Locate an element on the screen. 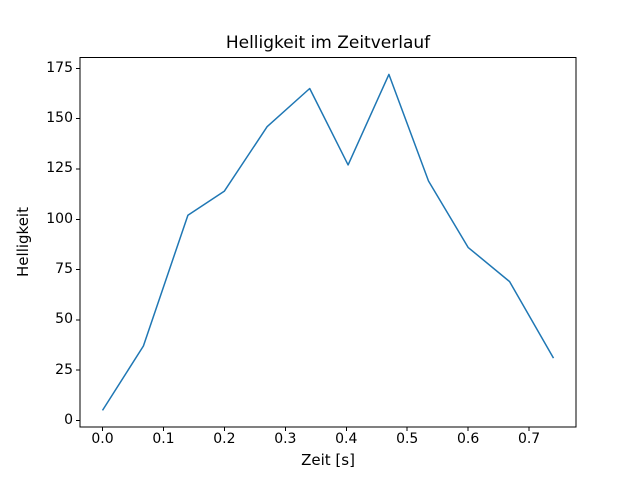 This screenshot has width=640, height=480. chart-title: Helligkeit im Zeitverlauf is located at coordinates (328, 43).